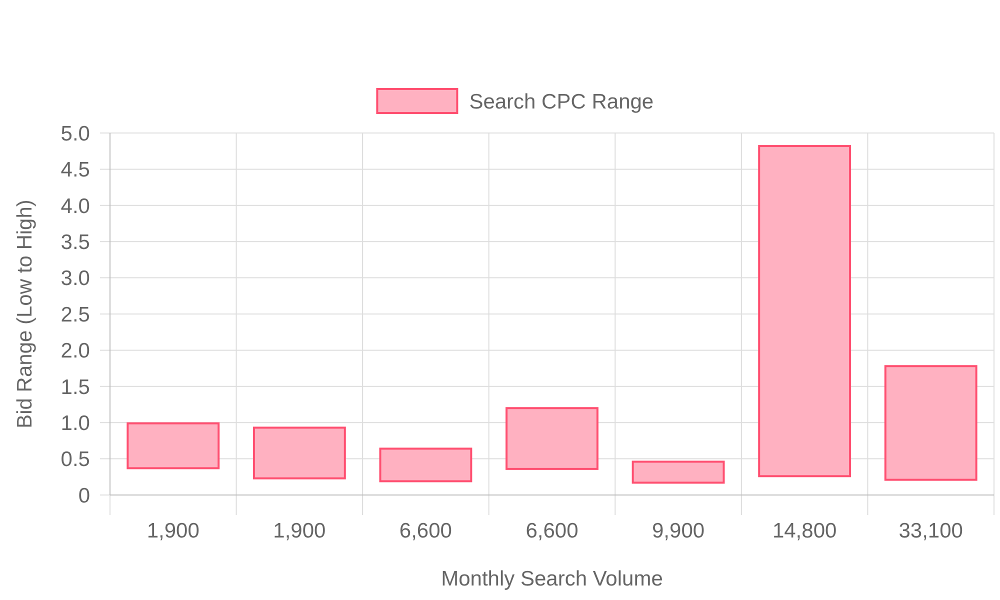 This screenshot has height=600, width=1000. What do you see at coordinates (930, 530) in the screenshot?
I see `x-tick-label: 33,100` at bounding box center [930, 530].